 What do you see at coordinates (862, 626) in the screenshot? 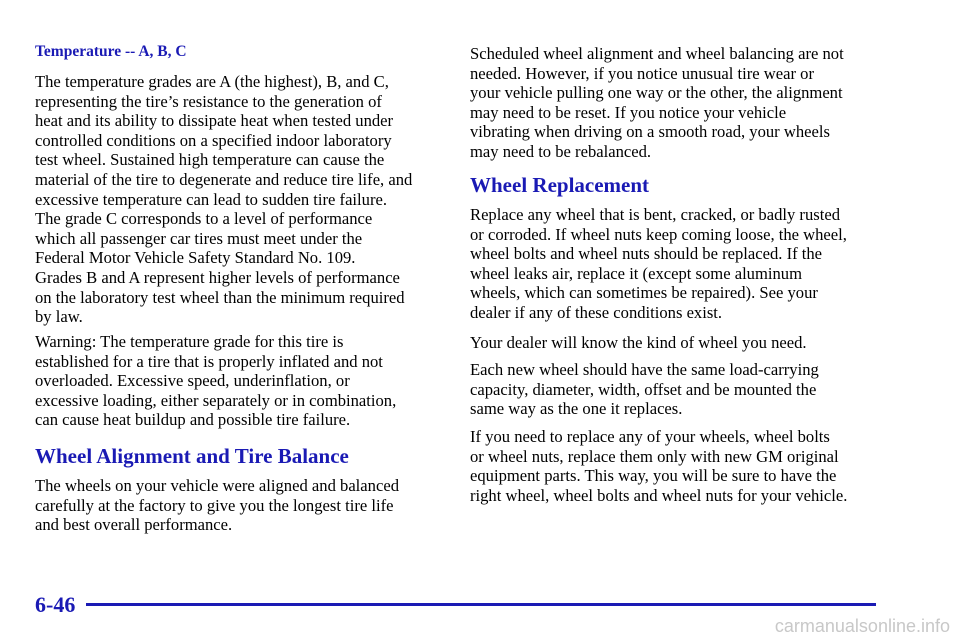
I see `watermark: carmanualsonline.info` at bounding box center [862, 626].